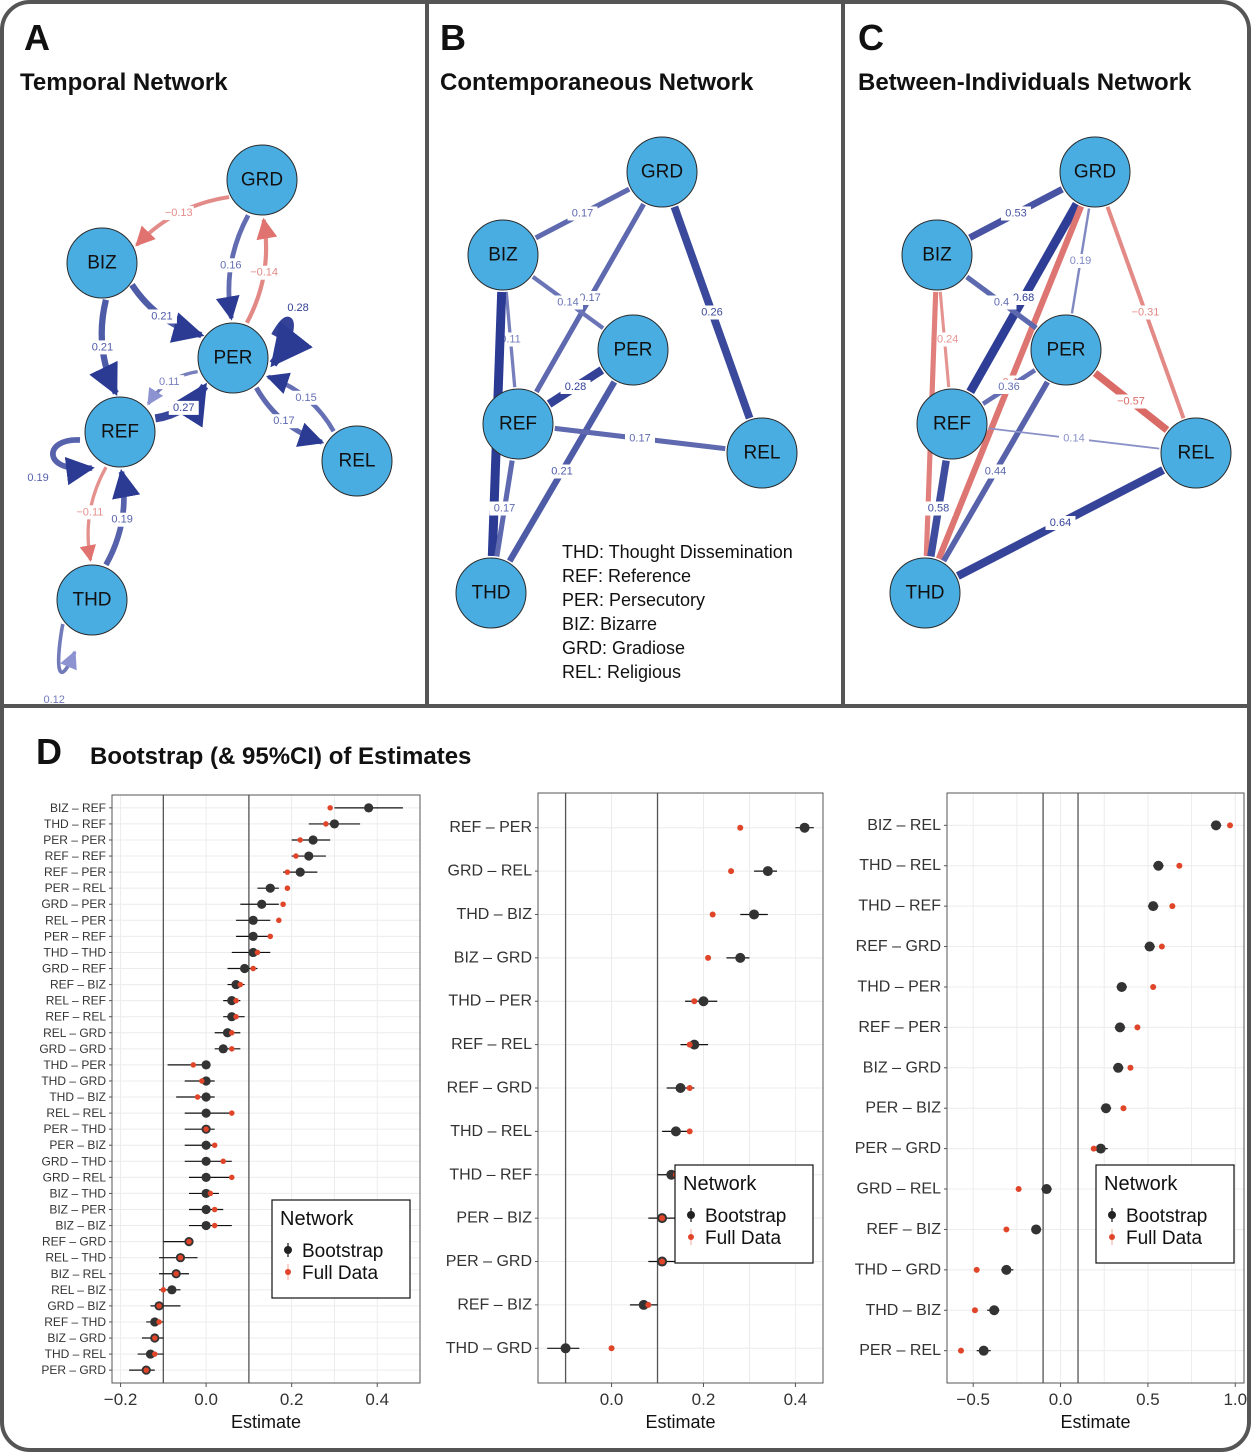 This screenshot has width=1251, height=1452. Describe the element at coordinates (453, 37) in the screenshot. I see `panel-b-letter: B` at that location.